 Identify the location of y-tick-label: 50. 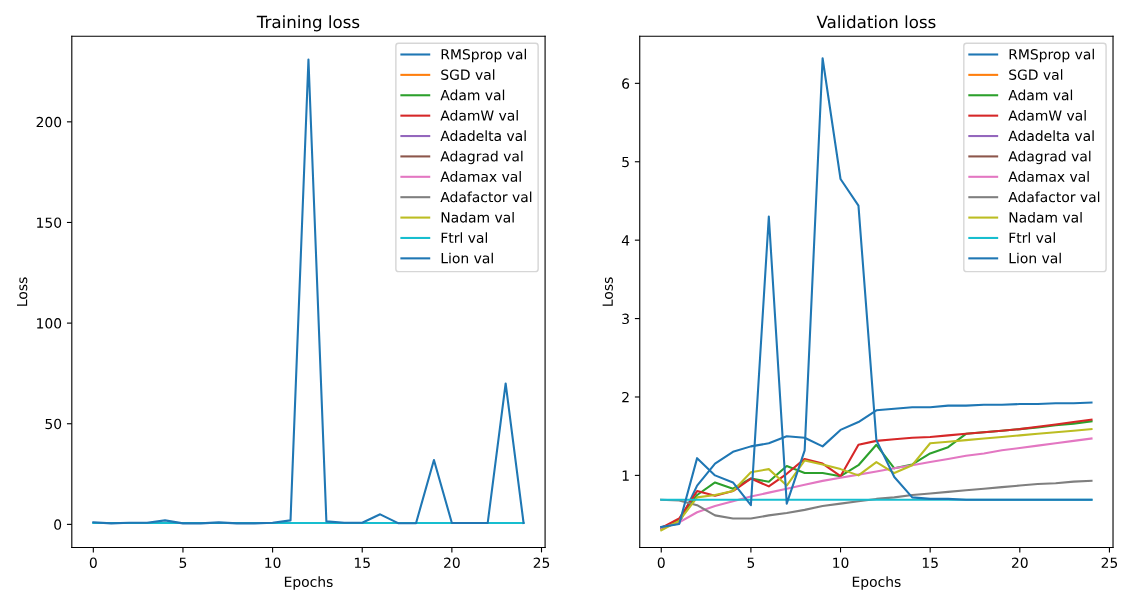
(53, 424).